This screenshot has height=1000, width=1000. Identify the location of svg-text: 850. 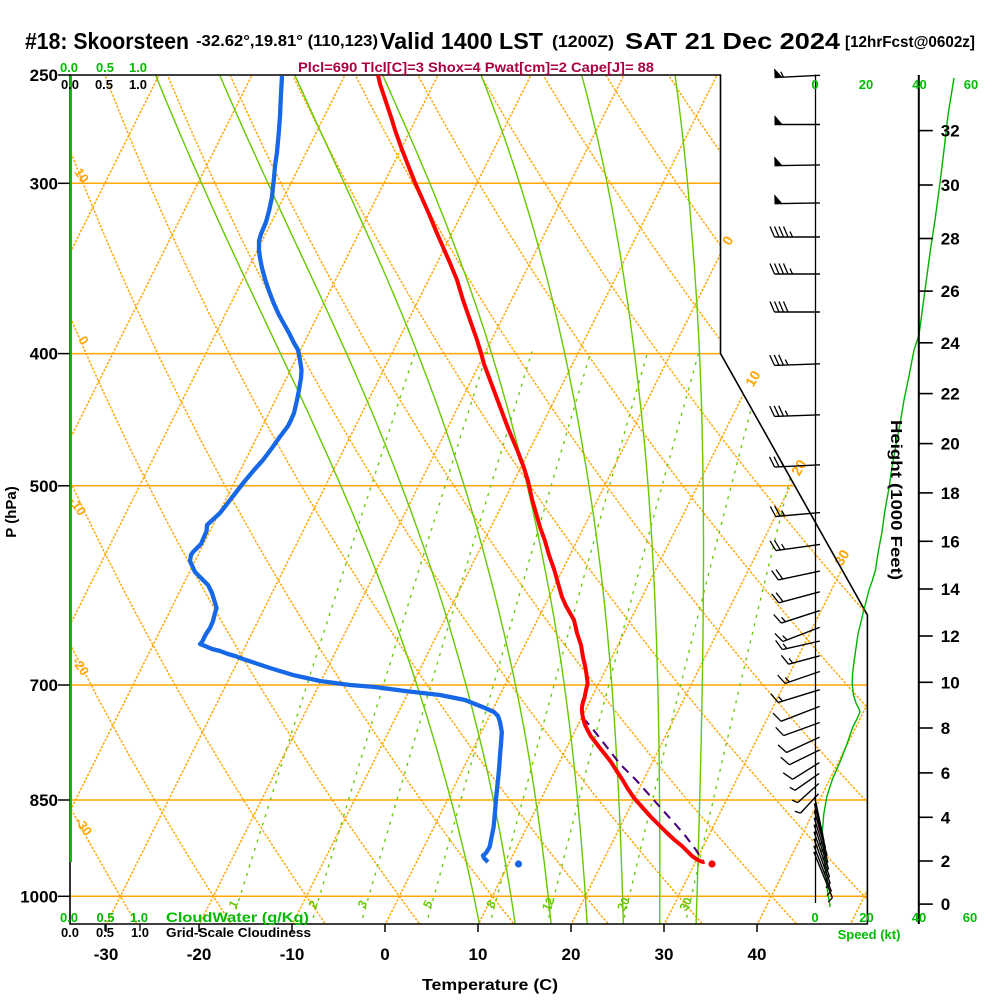
(44, 800).